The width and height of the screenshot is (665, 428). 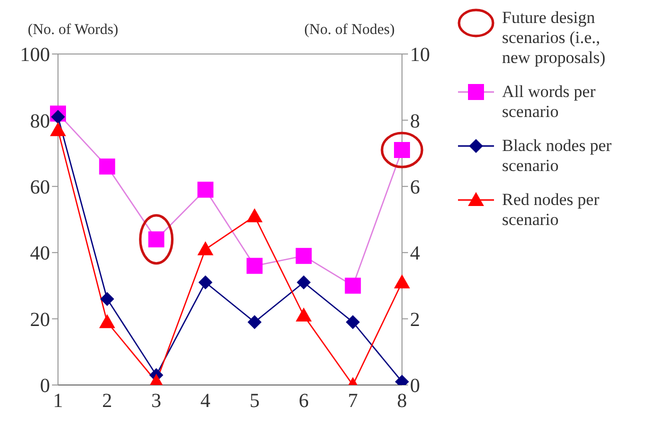 I want to click on y-tick-label: 100, so click(x=35, y=55).